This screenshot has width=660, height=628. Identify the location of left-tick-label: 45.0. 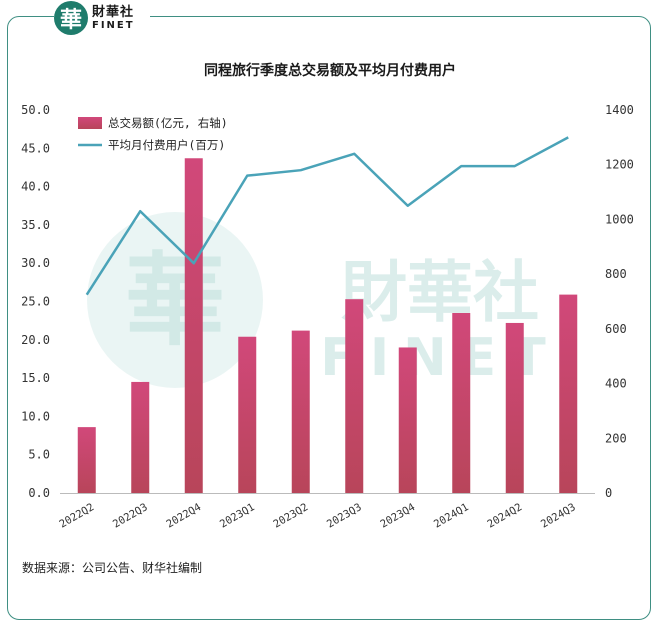
(35, 148).